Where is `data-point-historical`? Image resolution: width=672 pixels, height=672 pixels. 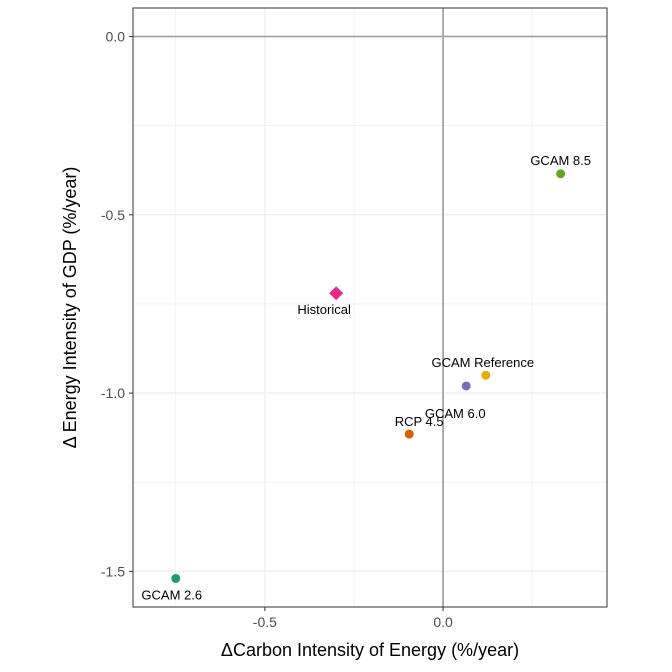 data-point-historical is located at coordinates (336, 293).